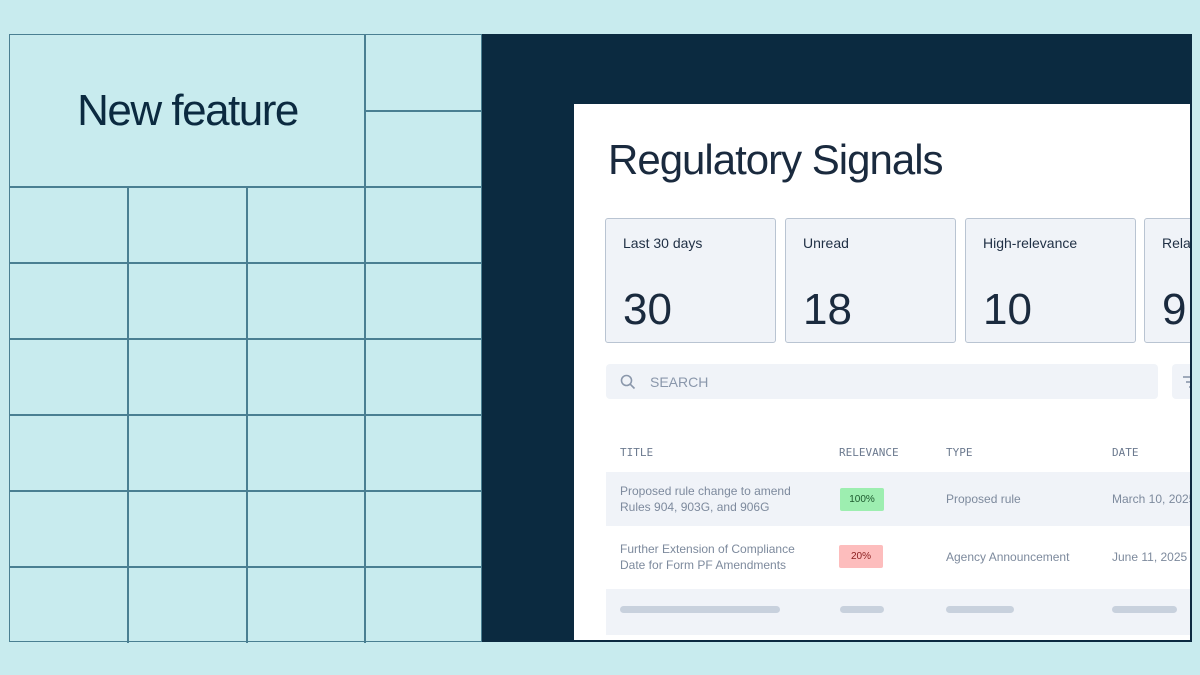  What do you see at coordinates (869, 452) in the screenshot?
I see `column-header-relevance: RELEVANCE` at bounding box center [869, 452].